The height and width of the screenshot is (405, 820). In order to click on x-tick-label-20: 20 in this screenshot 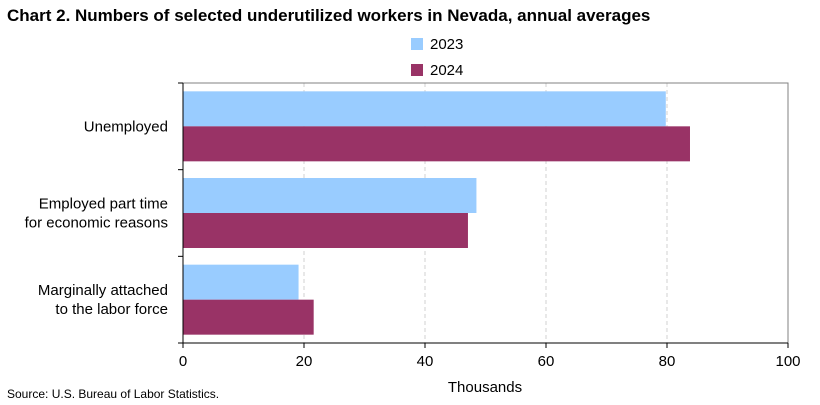, I will do `click(304, 361)`.